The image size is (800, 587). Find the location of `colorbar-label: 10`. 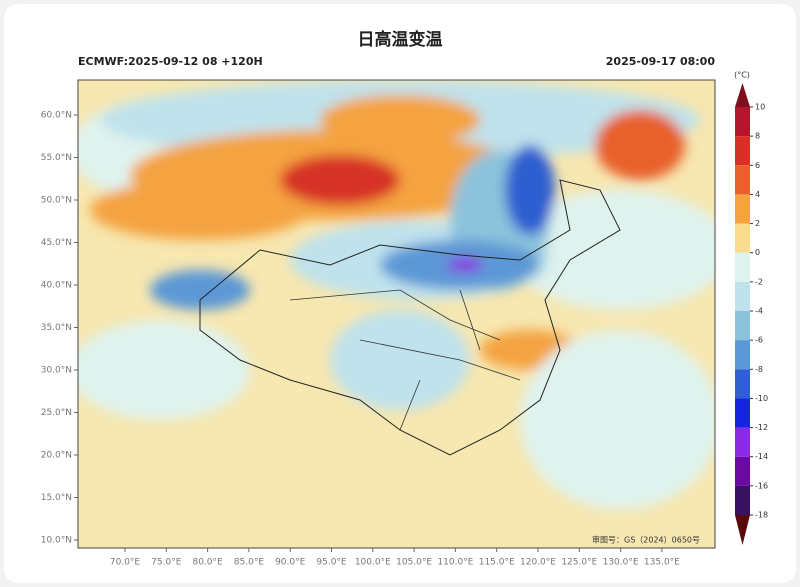

colorbar-label: 10 is located at coordinates (760, 107).